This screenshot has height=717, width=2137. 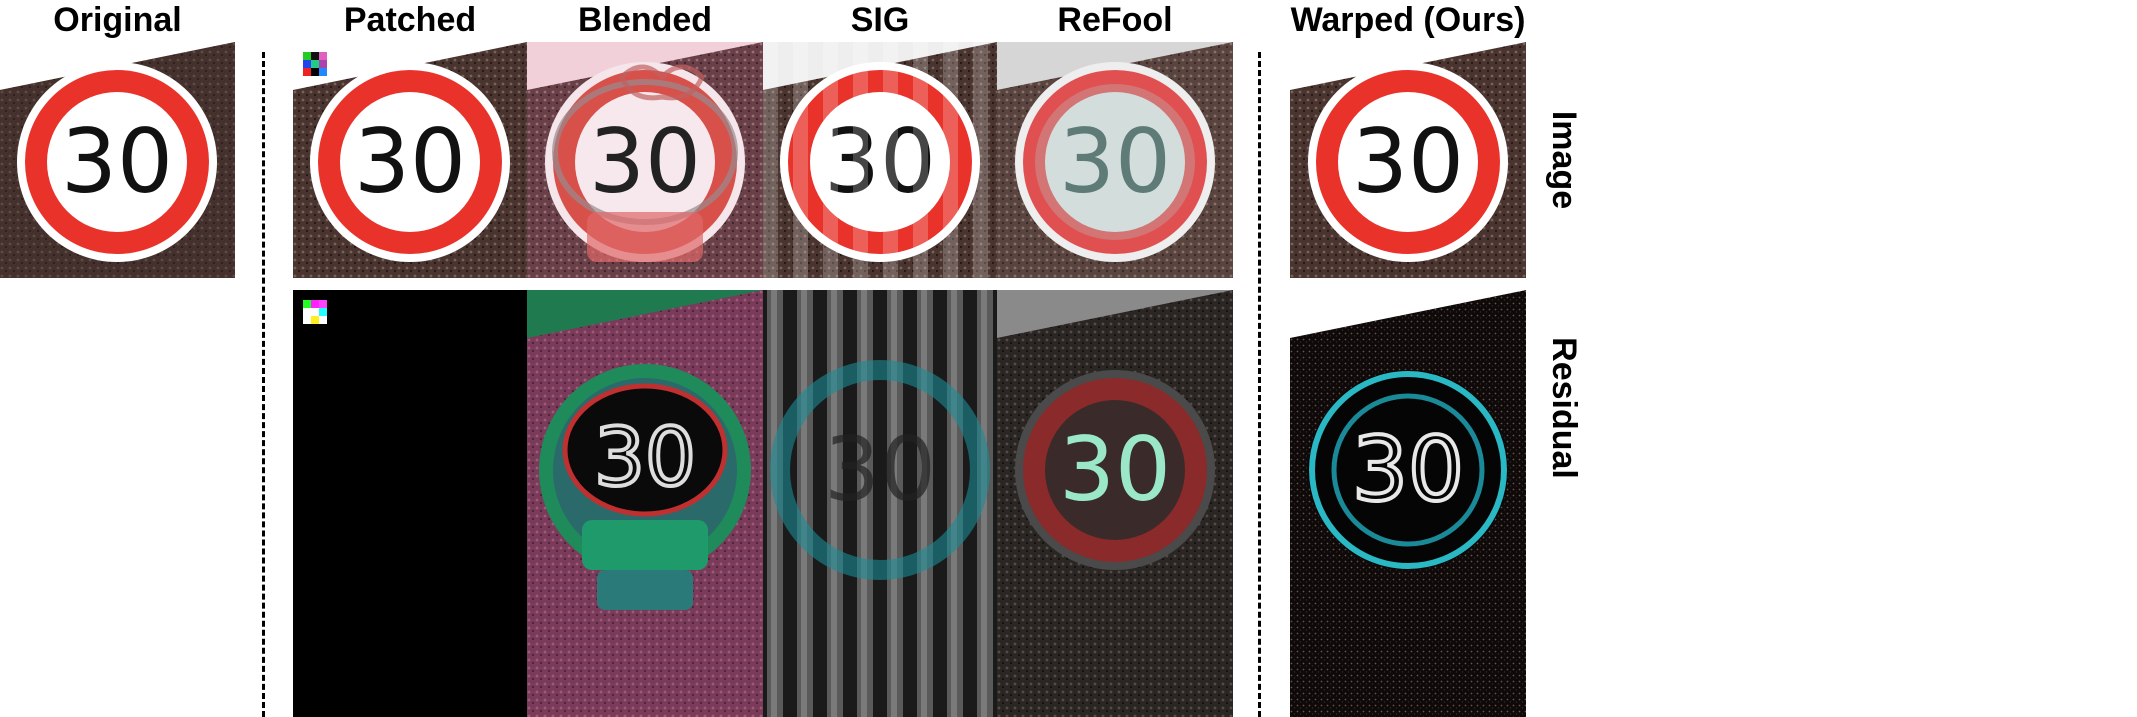 What do you see at coordinates (645, 20) in the screenshot?
I see `header-blended: Blended` at bounding box center [645, 20].